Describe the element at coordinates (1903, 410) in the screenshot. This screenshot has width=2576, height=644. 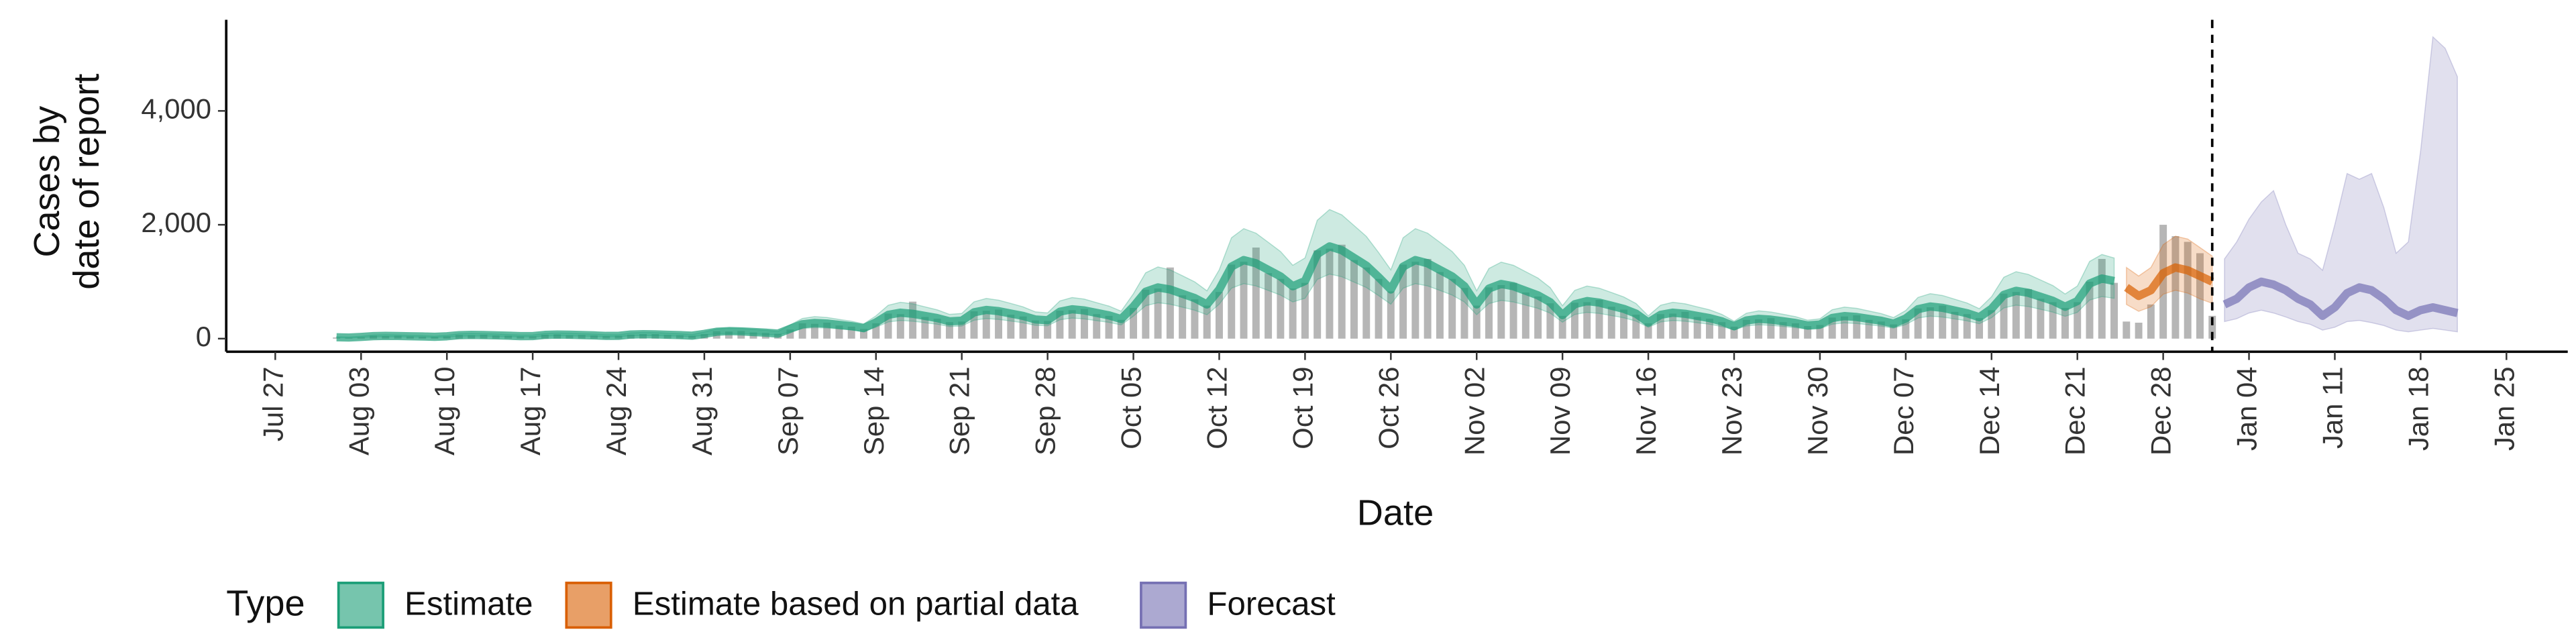
I see `x-tick-label: Dec 07` at that location.